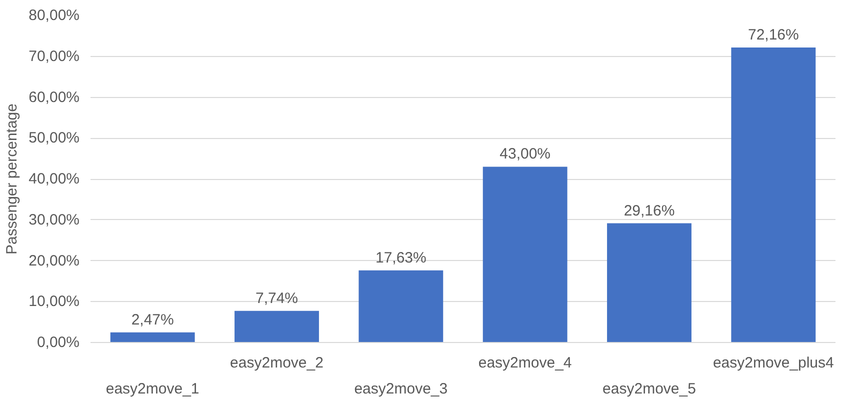 The height and width of the screenshot is (412, 845). I want to click on y-tick-label: 80,00%, so click(54, 15).